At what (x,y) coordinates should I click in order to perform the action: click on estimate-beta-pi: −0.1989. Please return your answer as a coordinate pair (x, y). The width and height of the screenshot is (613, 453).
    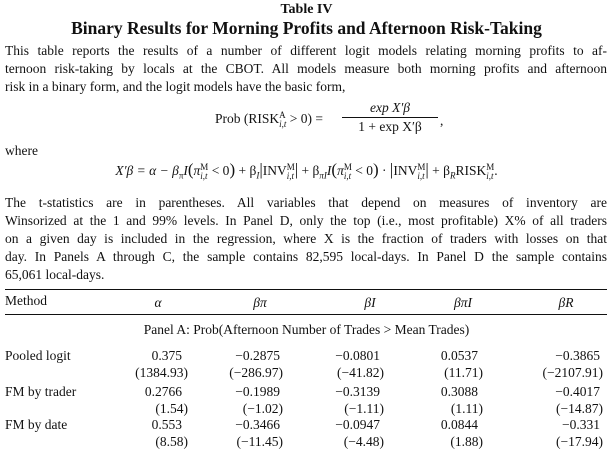
    Looking at the image, I should click on (257, 391).